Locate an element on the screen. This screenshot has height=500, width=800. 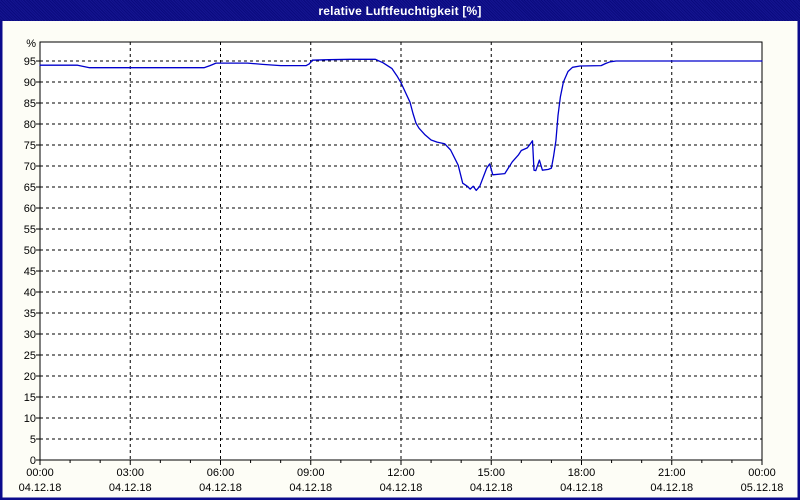
y-tick-label: 90 is located at coordinates (30, 83).